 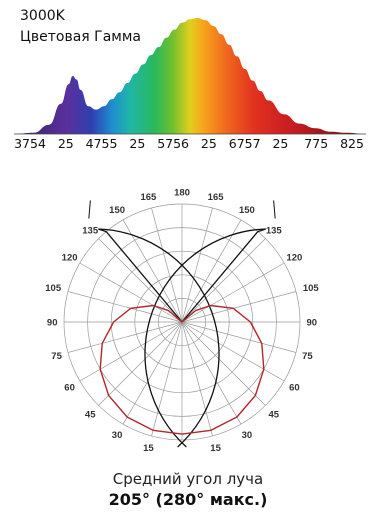 I want to click on x-tick-label: 5756, so click(x=173, y=143).